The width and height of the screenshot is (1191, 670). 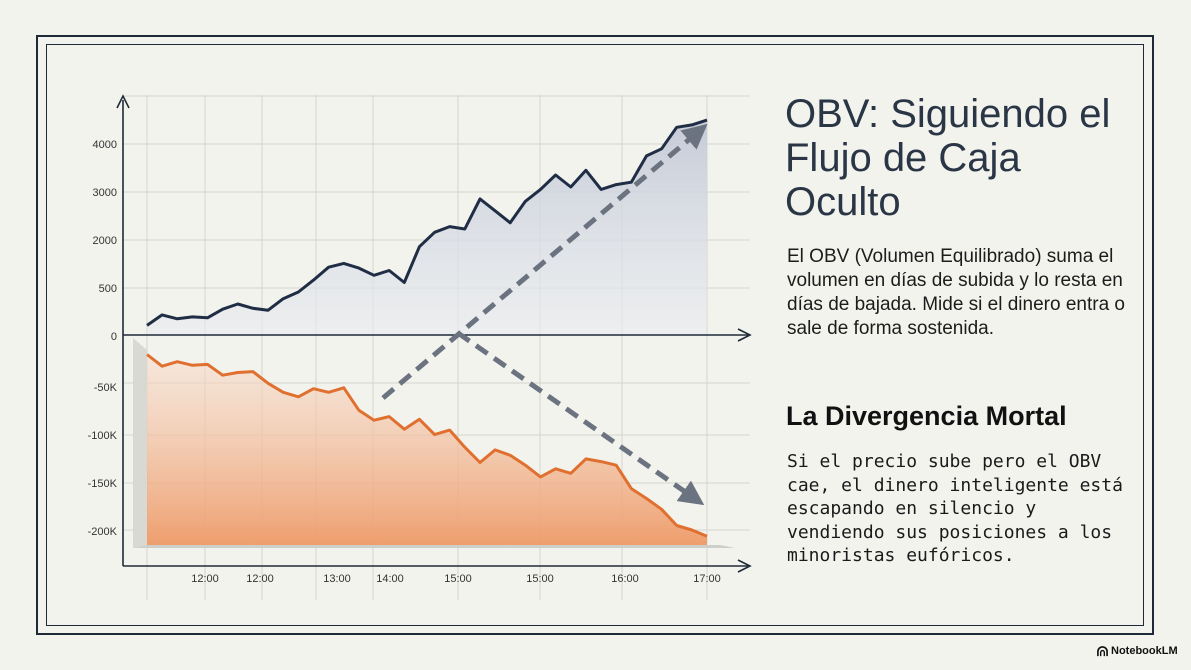 What do you see at coordinates (544, 261) in the screenshot?
I see `price-divergence-arrow` at bounding box center [544, 261].